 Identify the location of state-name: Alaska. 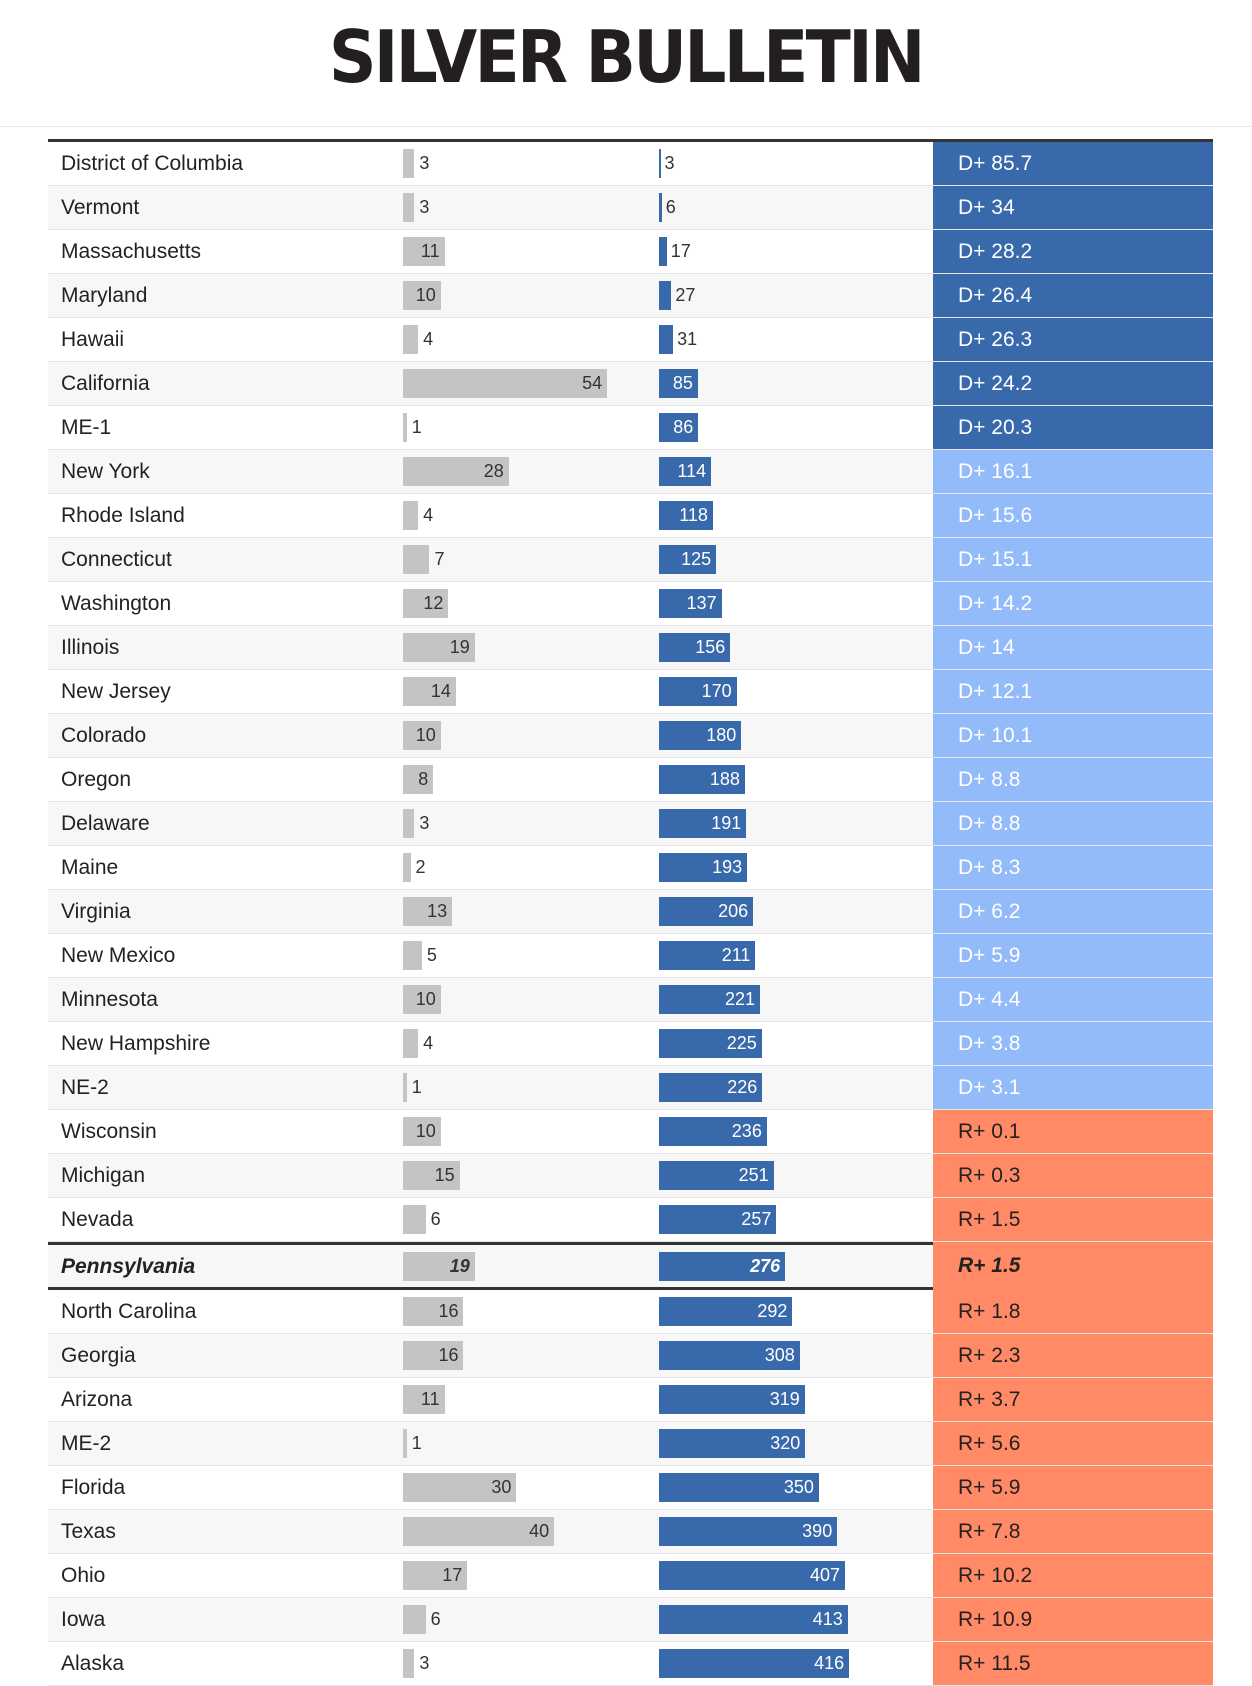
(93, 1663).